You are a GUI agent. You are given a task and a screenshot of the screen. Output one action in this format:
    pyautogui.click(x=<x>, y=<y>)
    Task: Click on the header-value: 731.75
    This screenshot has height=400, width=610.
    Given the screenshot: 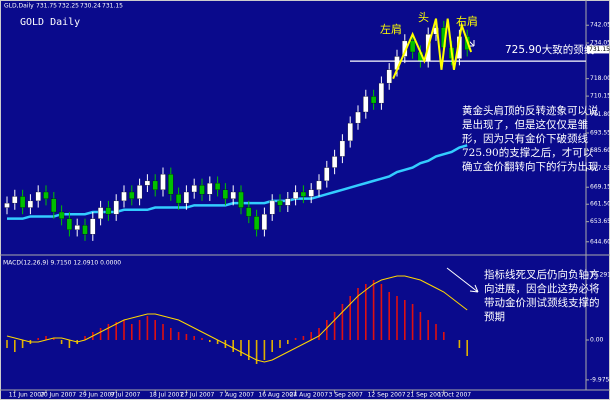 What is the action you would take?
    pyautogui.click(x=46, y=6)
    